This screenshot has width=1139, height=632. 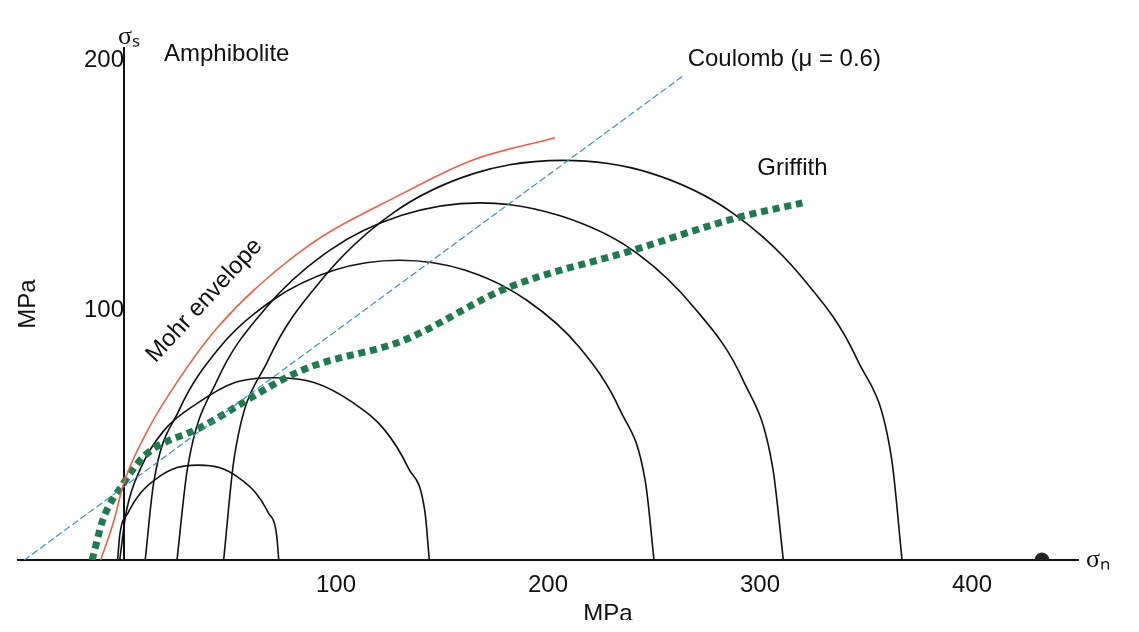 What do you see at coordinates (227, 52) in the screenshot?
I see `chart-title: Amphibolite` at bounding box center [227, 52].